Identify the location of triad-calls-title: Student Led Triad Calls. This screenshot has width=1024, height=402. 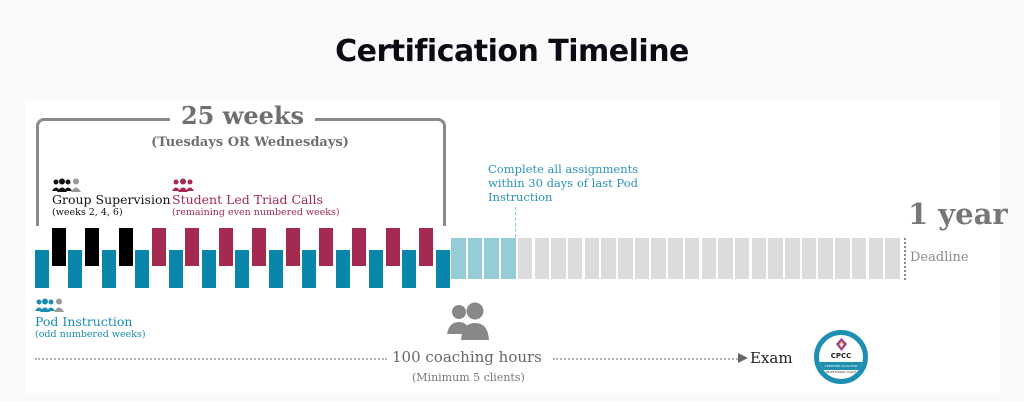
(247, 199).